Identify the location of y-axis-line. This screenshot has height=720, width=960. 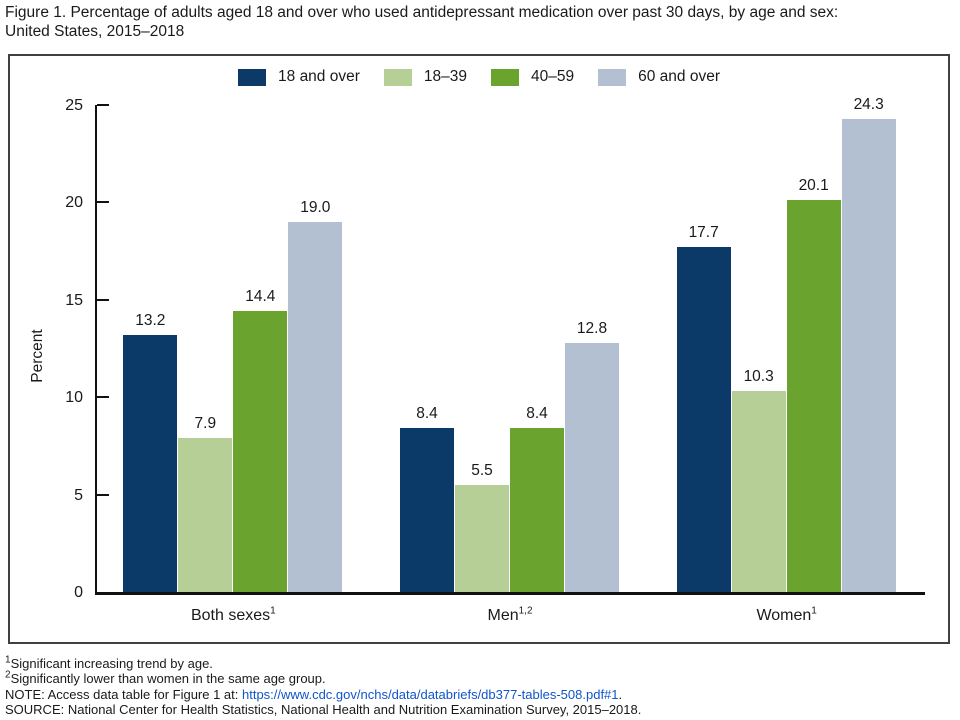
(96, 350).